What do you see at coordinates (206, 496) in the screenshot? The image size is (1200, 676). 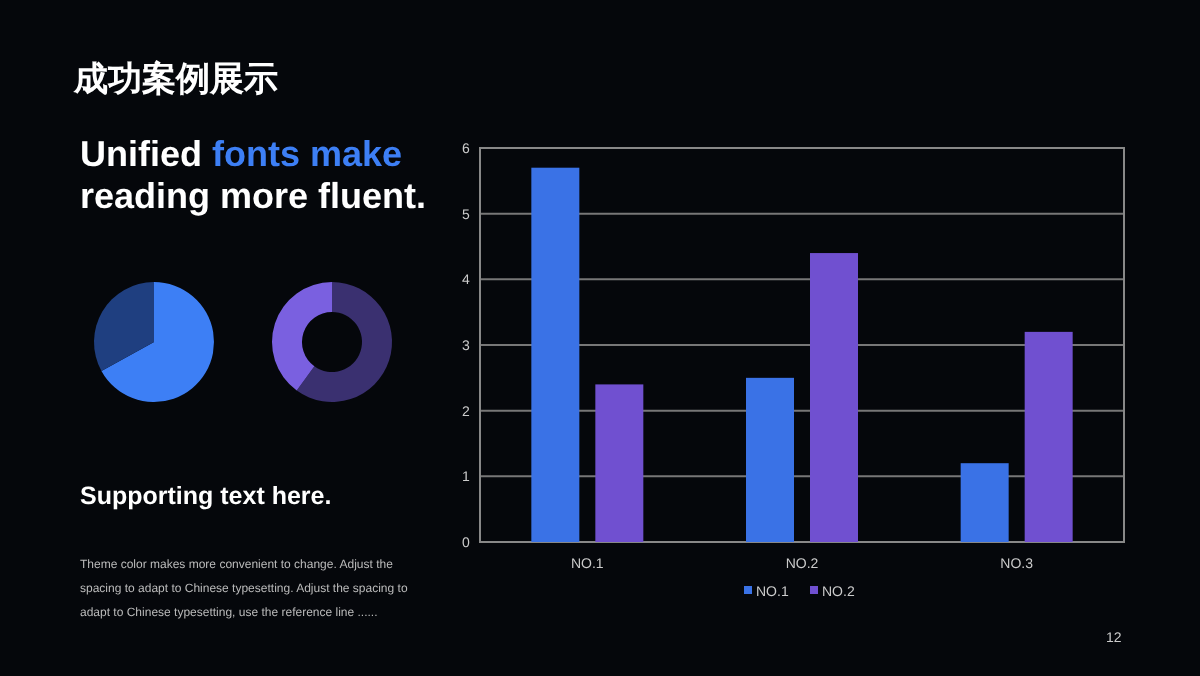 I see `text: Supporting text here.` at bounding box center [206, 496].